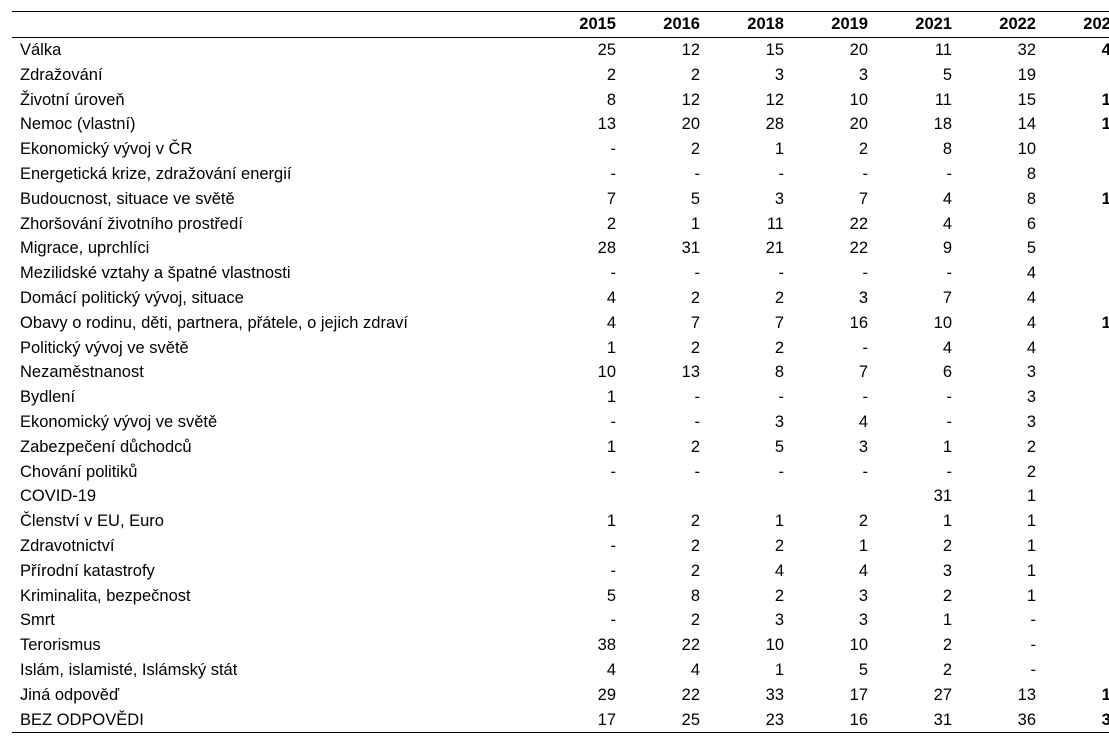  What do you see at coordinates (67, 545) in the screenshot?
I see `row-label: Zdravotnictví` at bounding box center [67, 545].